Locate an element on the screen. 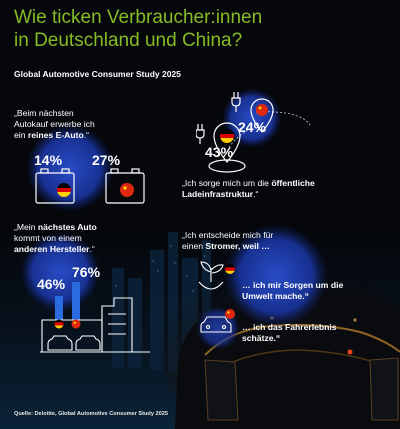 This screenshot has width=400, height=429. quote-bold-text: anderen Hersteller is located at coordinates (52, 249).